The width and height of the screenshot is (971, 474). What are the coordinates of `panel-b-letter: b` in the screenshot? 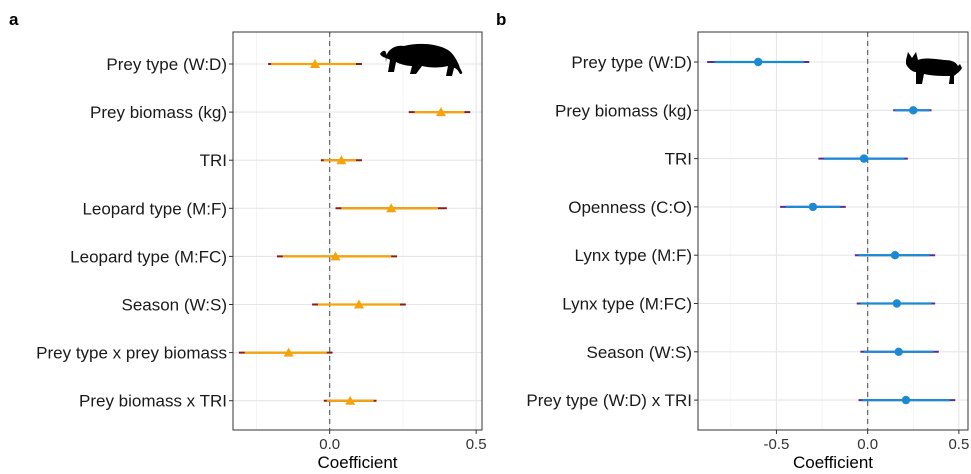 It's located at (501, 19).